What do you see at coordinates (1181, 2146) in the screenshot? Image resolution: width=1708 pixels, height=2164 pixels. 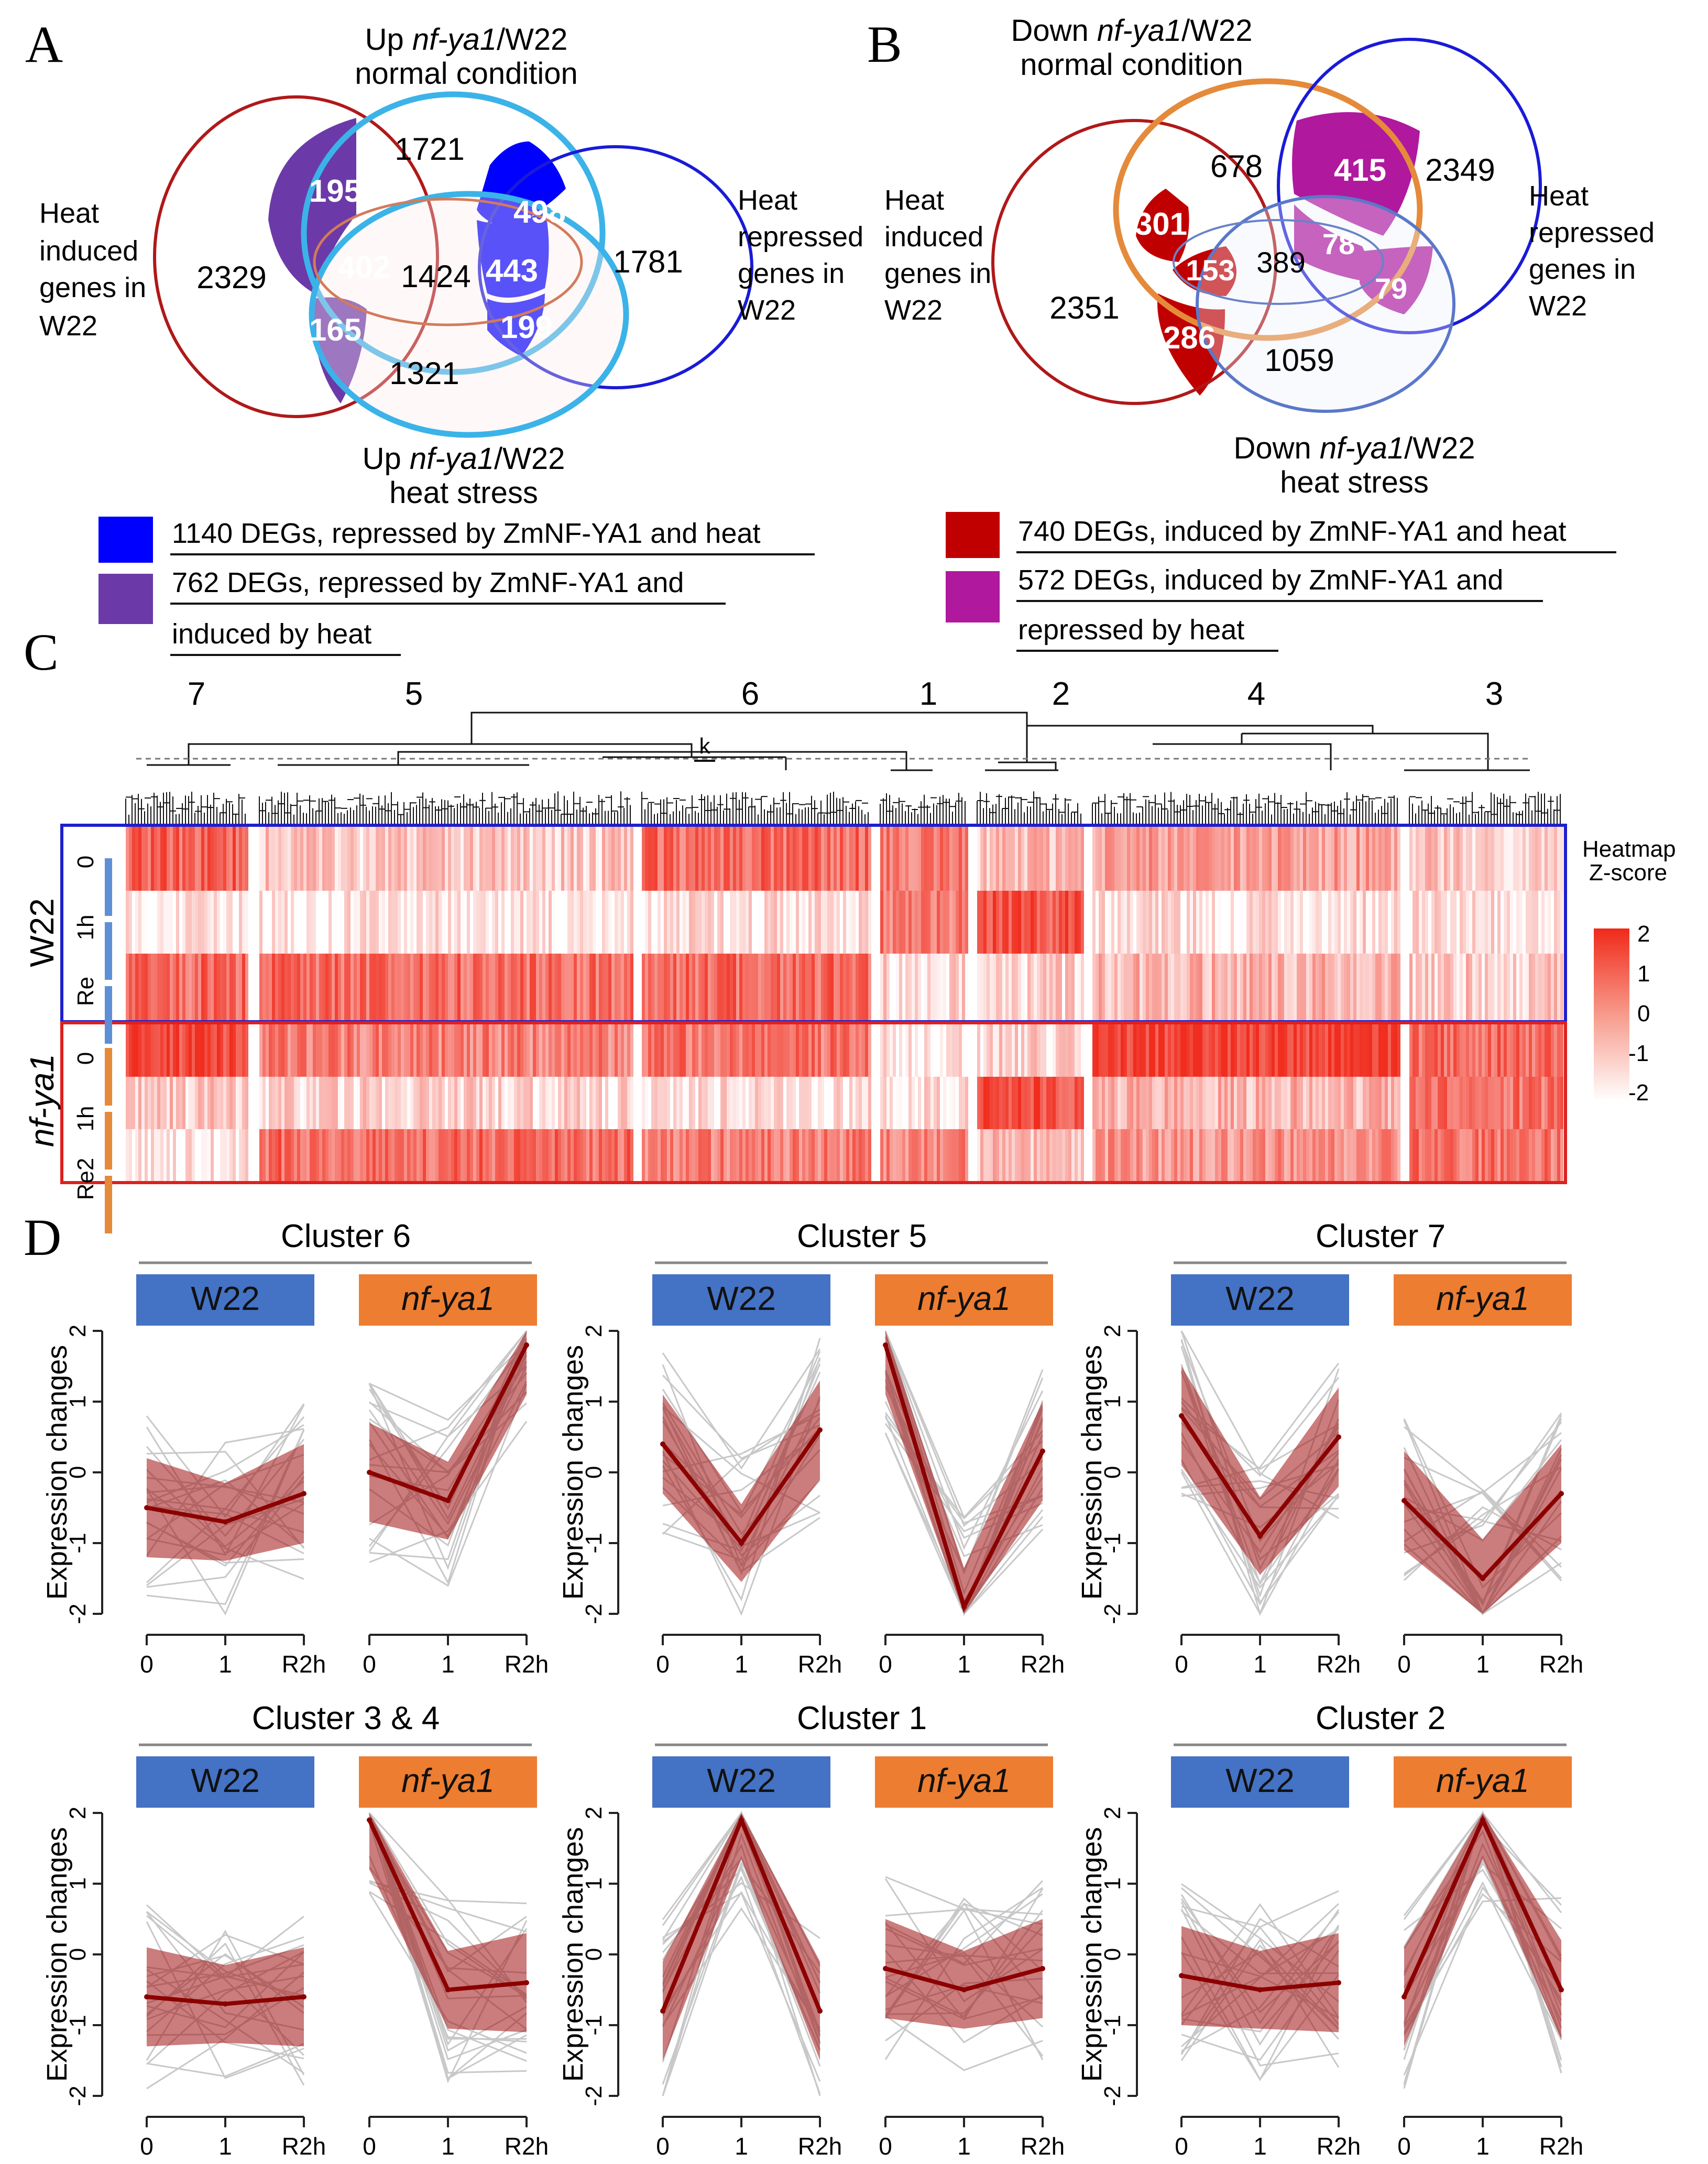 I see `chart-xtick-label: 0` at bounding box center [1181, 2146].